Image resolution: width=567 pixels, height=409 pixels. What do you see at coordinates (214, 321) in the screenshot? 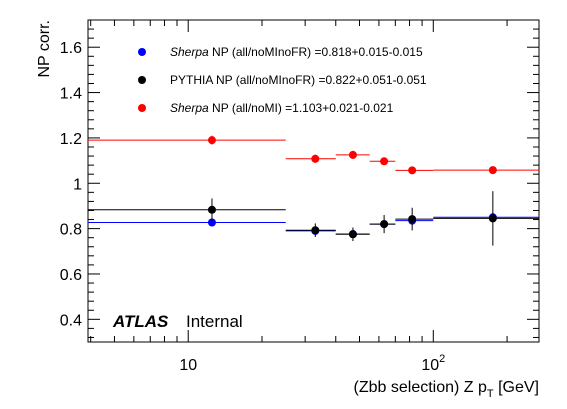
I see `internal-label: Internal` at bounding box center [214, 321].